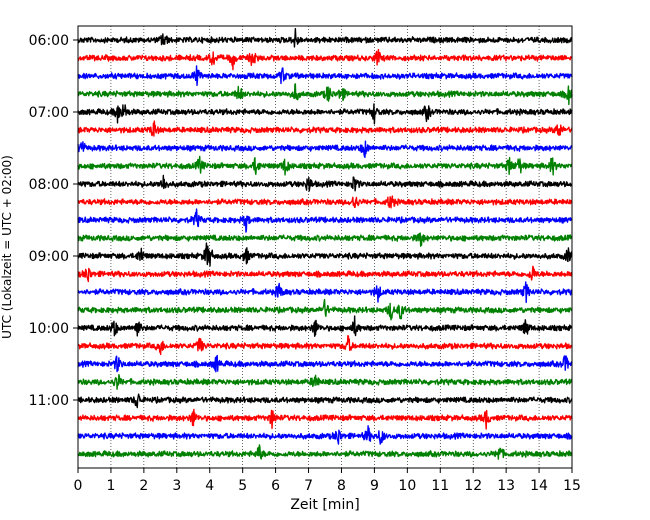 The width and height of the screenshot is (650, 520). Describe the element at coordinates (209, 486) in the screenshot. I see `x-tick-label-4: 4` at that location.